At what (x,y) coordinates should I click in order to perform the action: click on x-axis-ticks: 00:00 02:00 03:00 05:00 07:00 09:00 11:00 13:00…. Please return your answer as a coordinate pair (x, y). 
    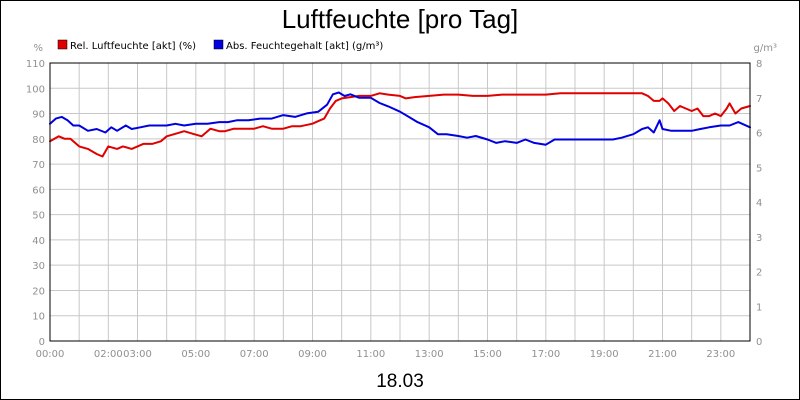
    Looking at the image, I should click on (386, 354).